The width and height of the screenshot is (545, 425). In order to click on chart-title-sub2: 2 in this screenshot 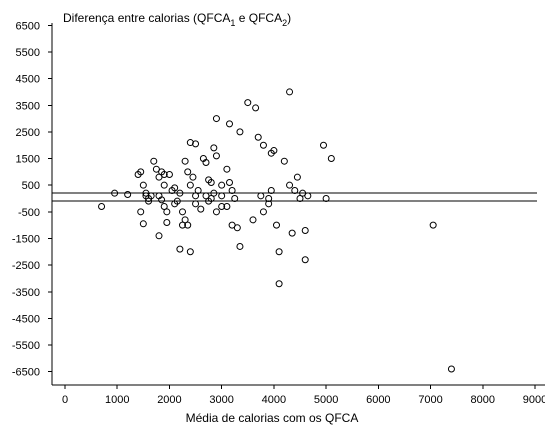, I will do `click(284, 23)`.